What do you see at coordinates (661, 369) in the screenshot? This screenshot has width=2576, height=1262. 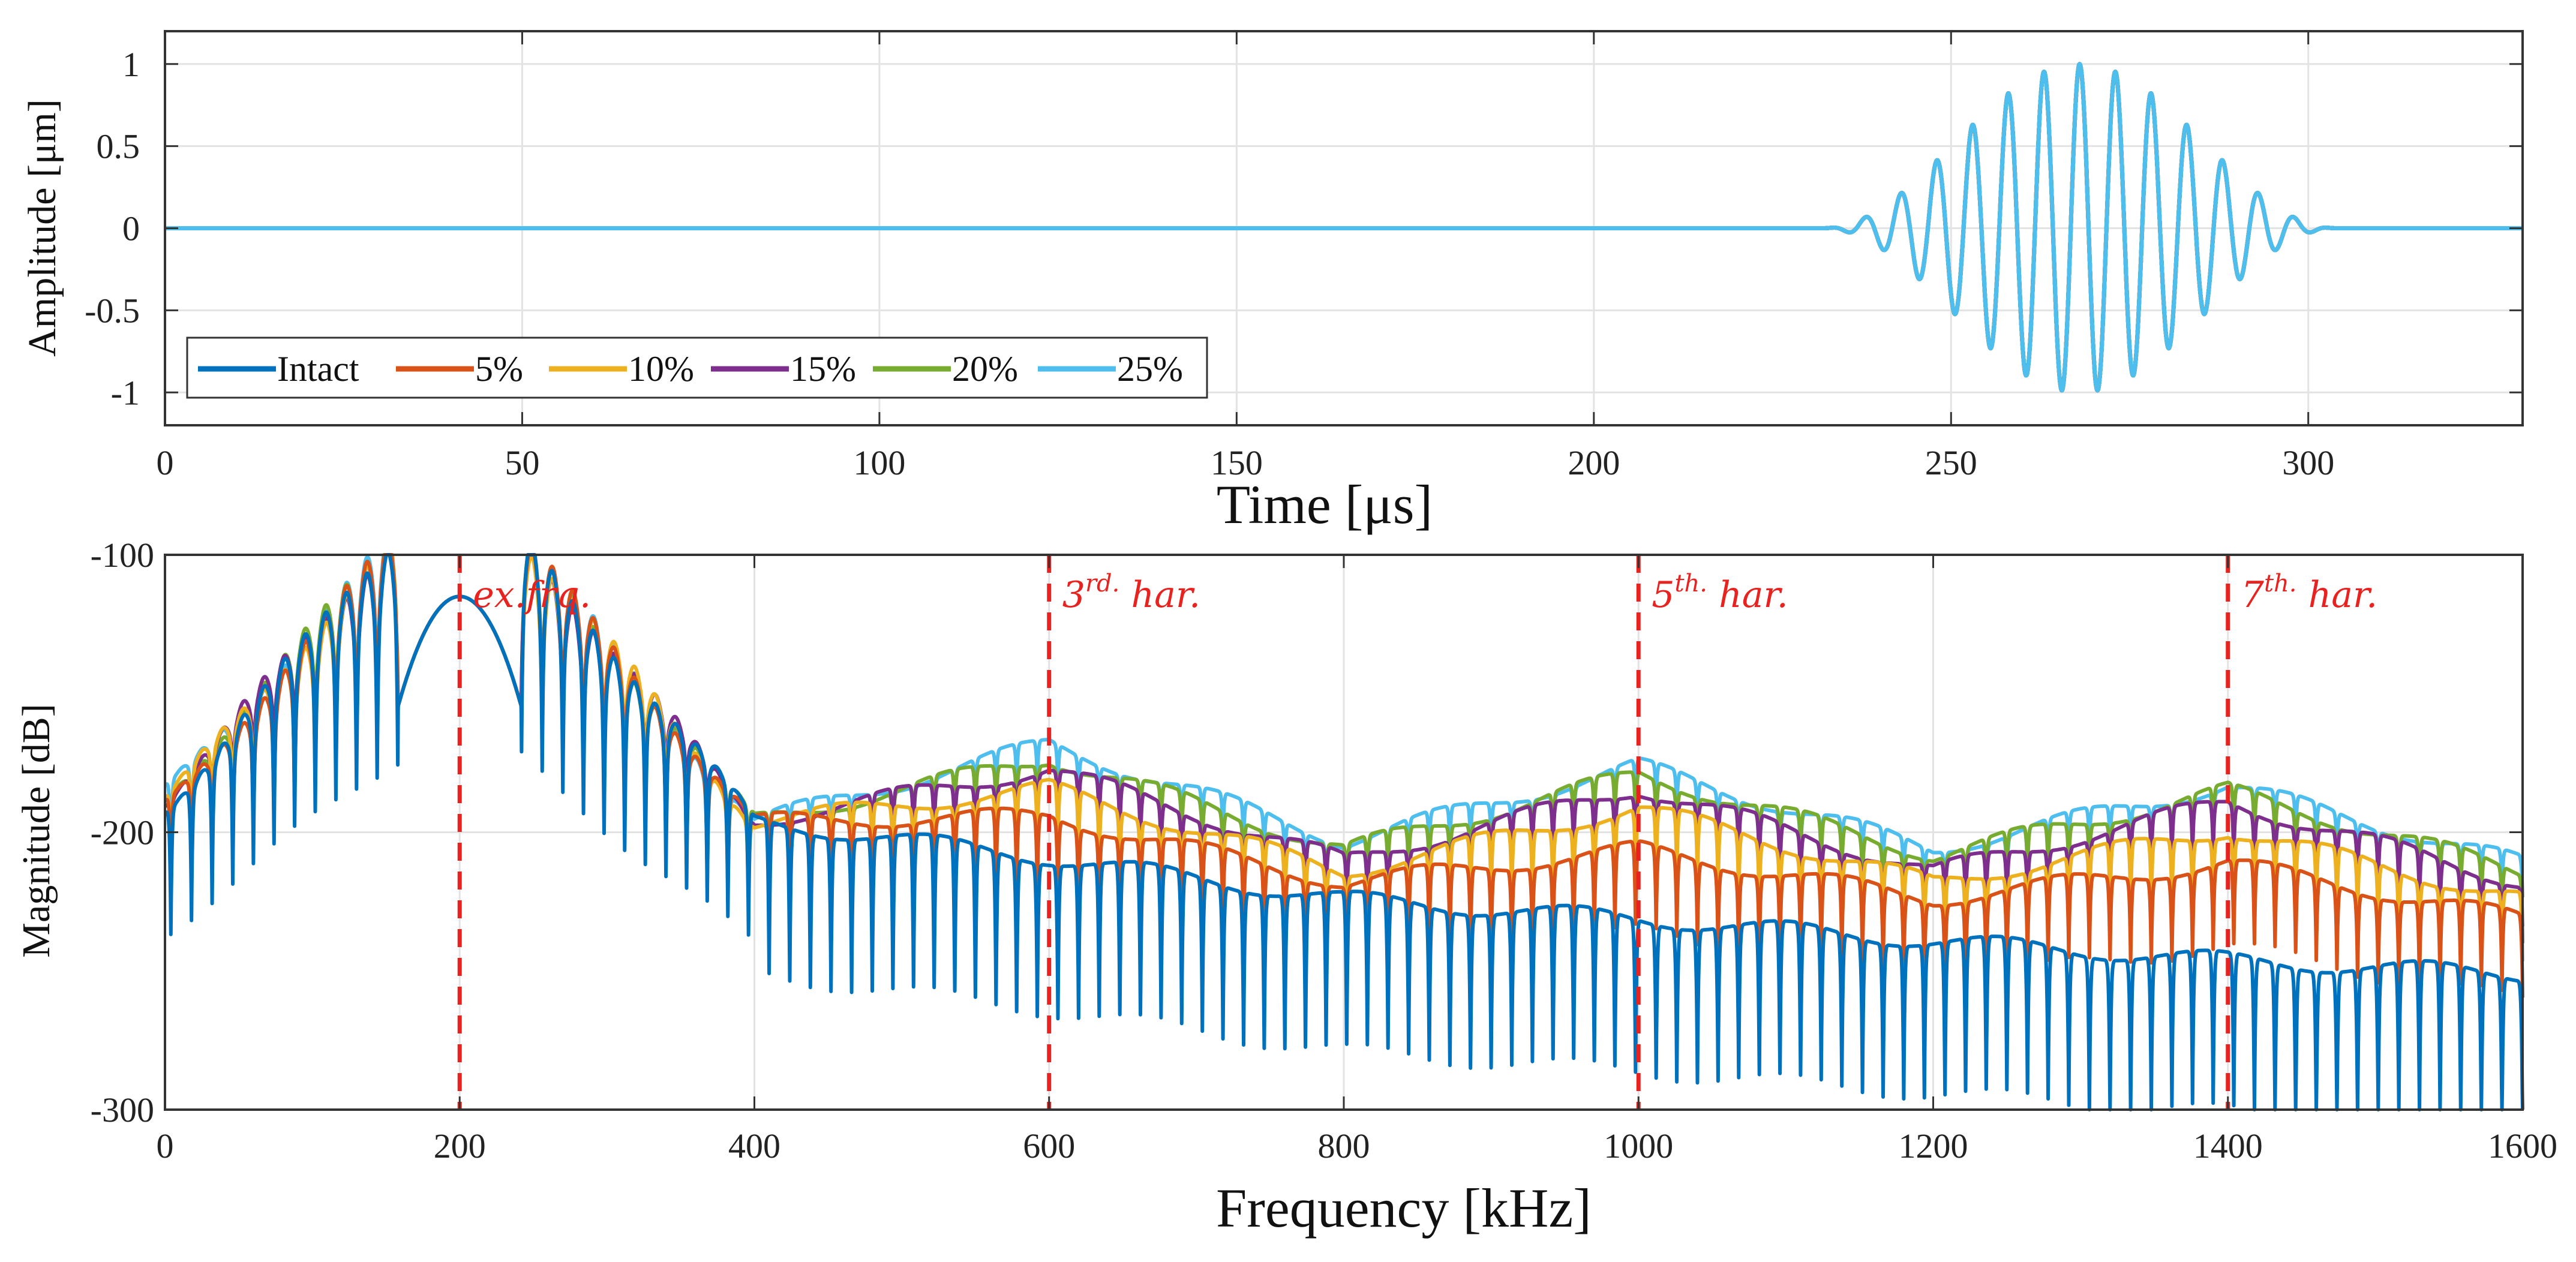 I see `legend-label: 10%` at bounding box center [661, 369].